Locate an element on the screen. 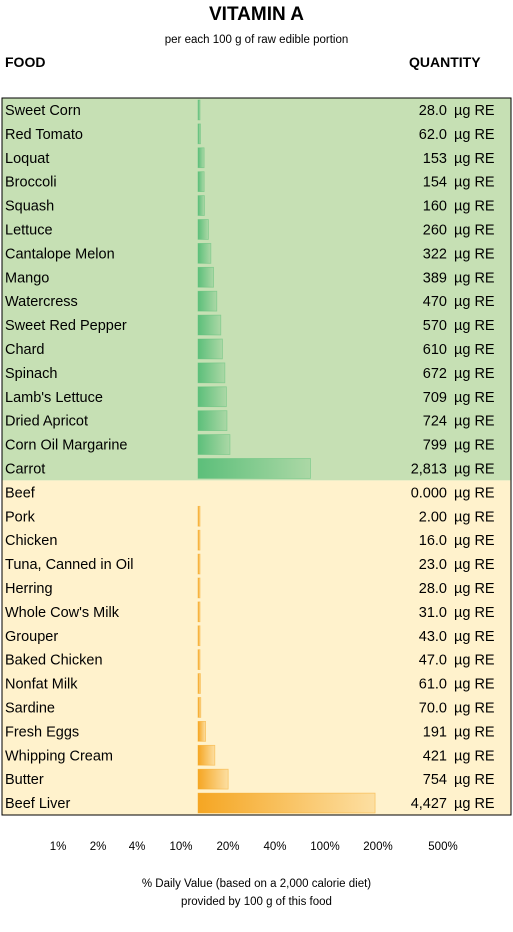  value-label-butter: 754 is located at coordinates (435, 780).